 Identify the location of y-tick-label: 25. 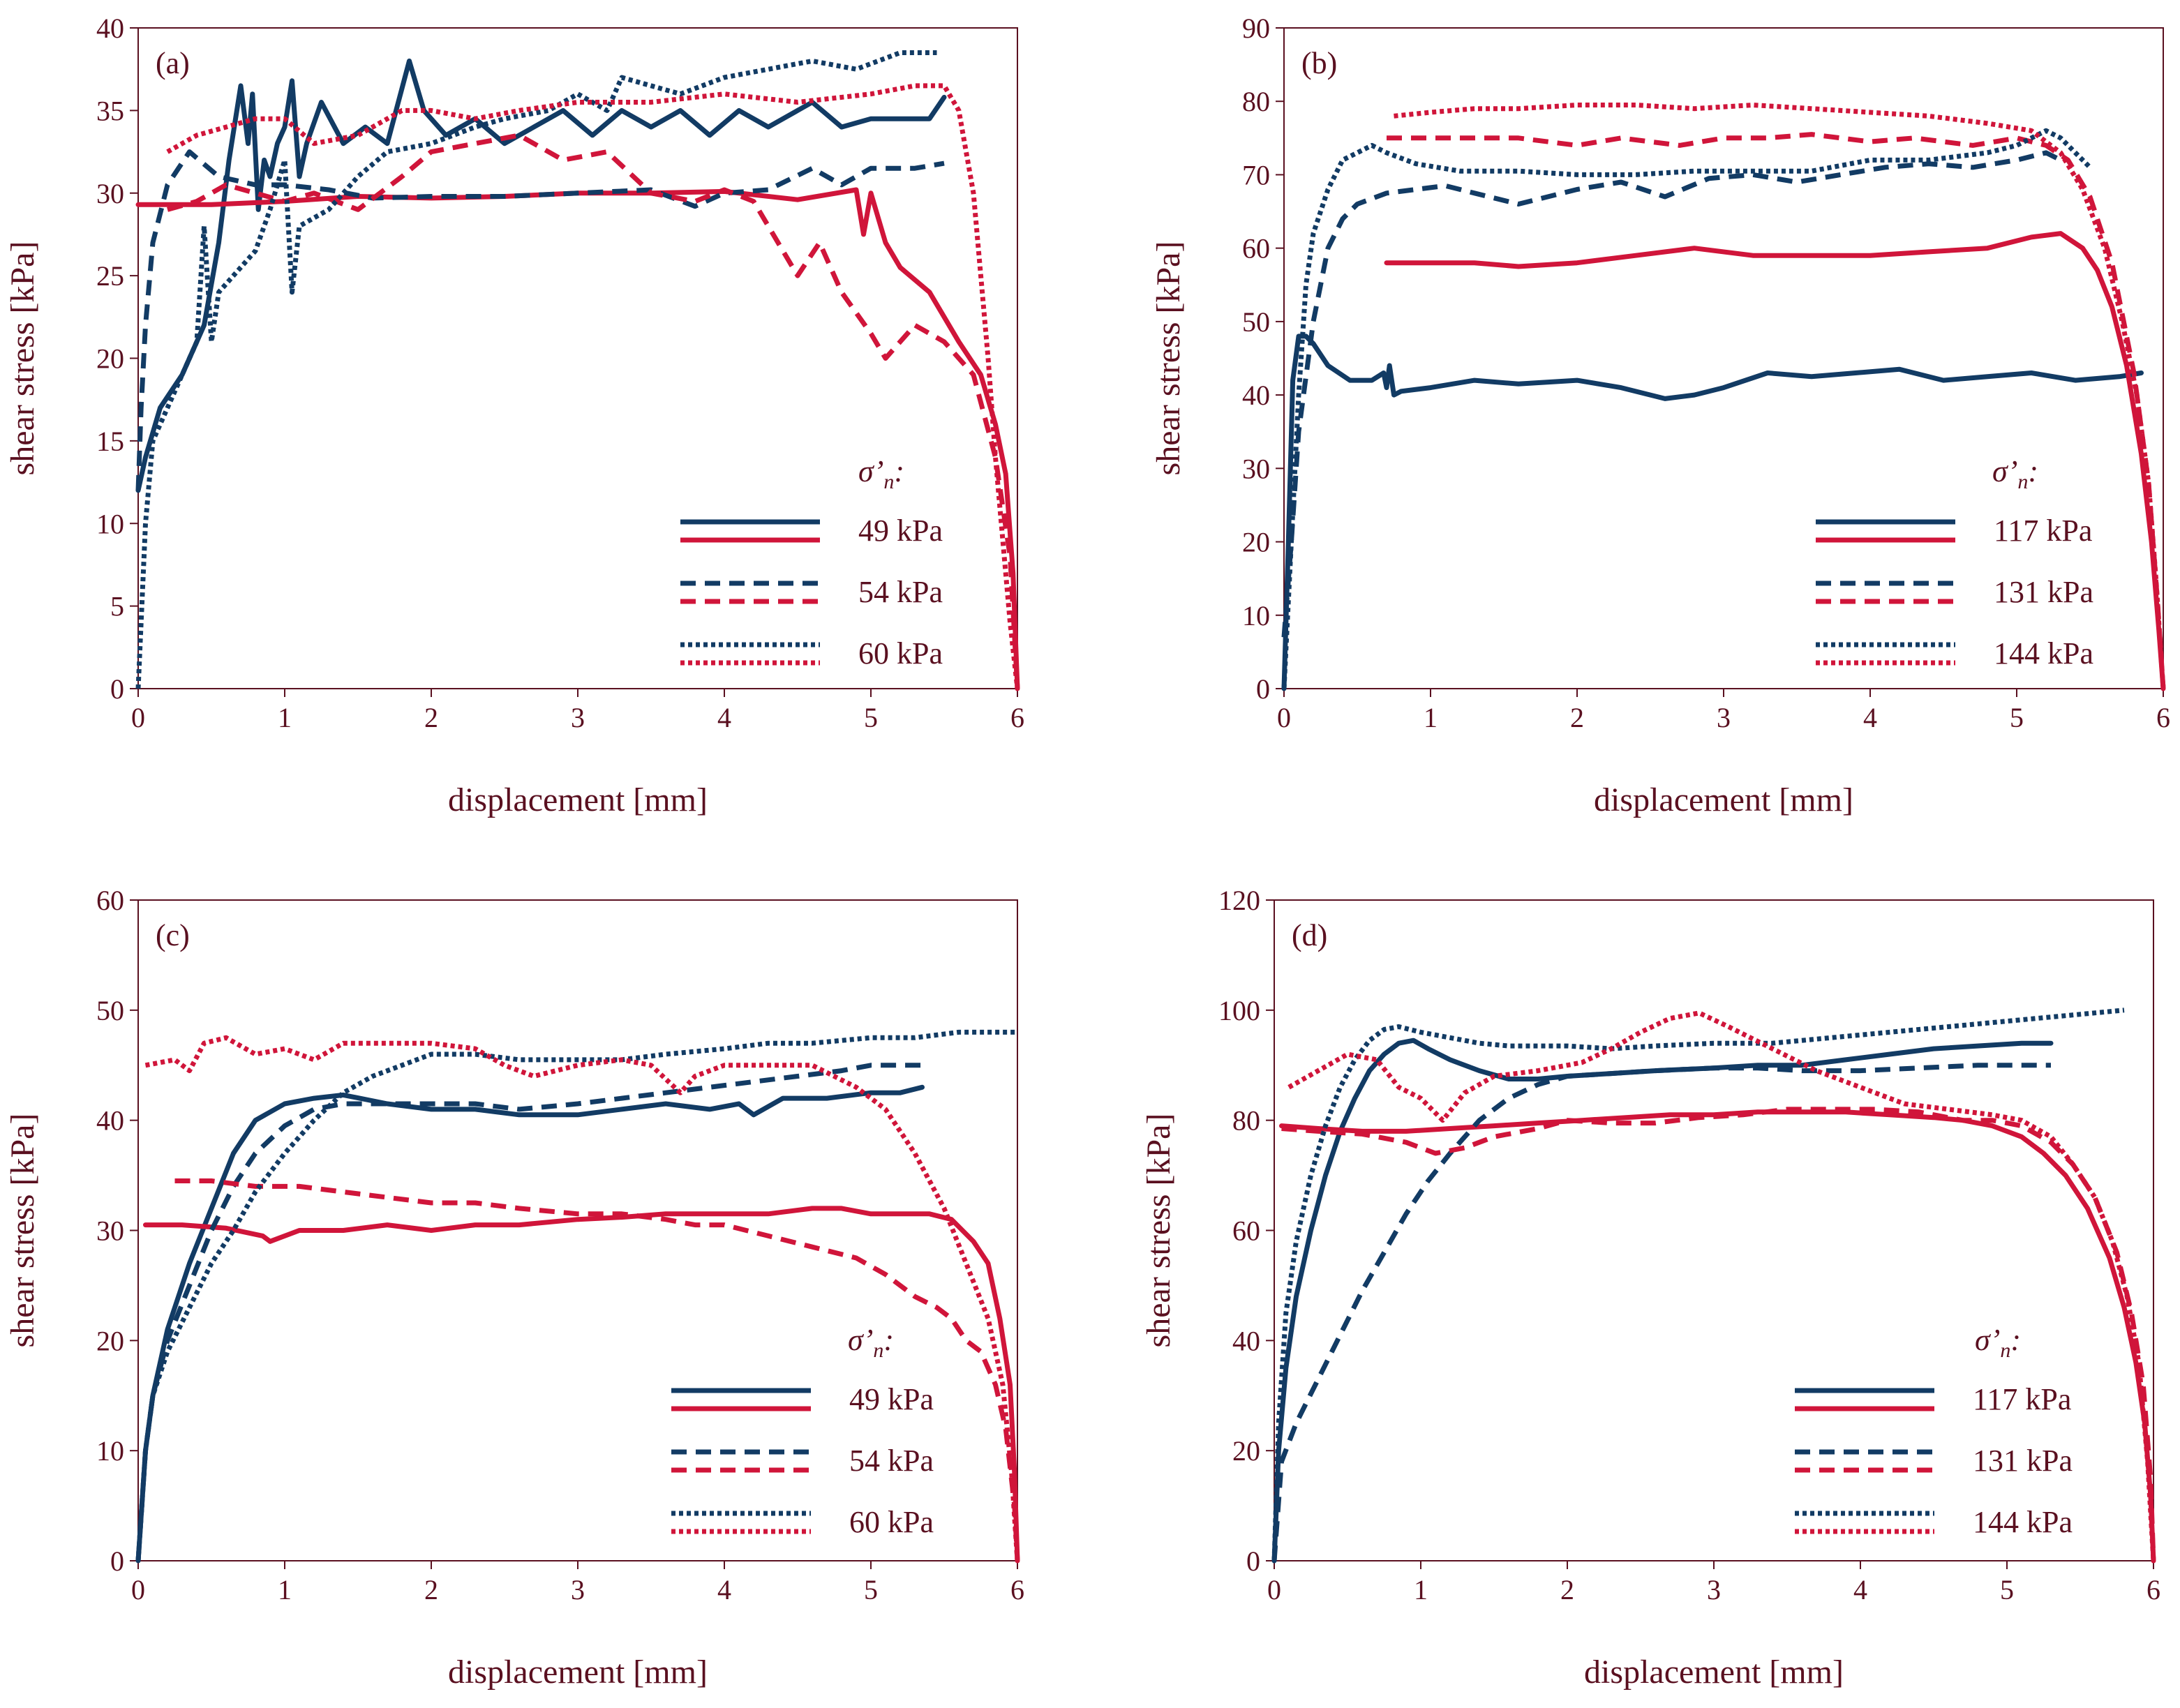
(110, 276).